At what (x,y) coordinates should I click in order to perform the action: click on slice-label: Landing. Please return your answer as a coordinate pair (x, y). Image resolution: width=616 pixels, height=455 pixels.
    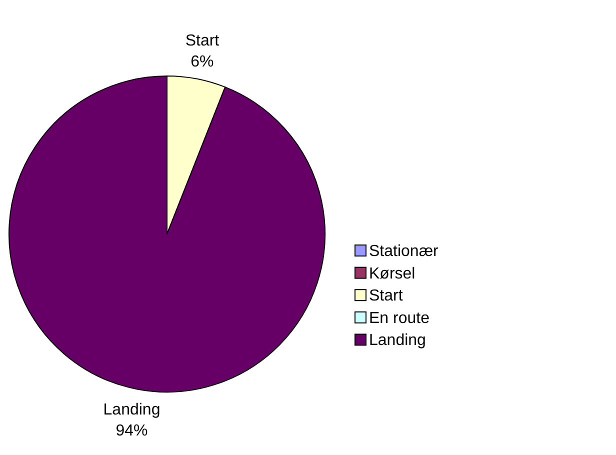
    Looking at the image, I should click on (131, 410).